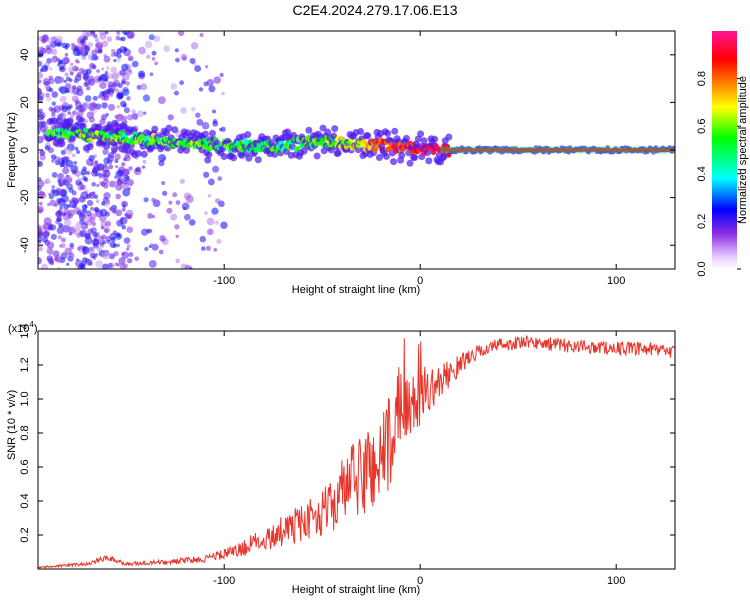 The image size is (750, 600). I want to click on spectrogram-y-label: Frequency (Hz), so click(12, 150).